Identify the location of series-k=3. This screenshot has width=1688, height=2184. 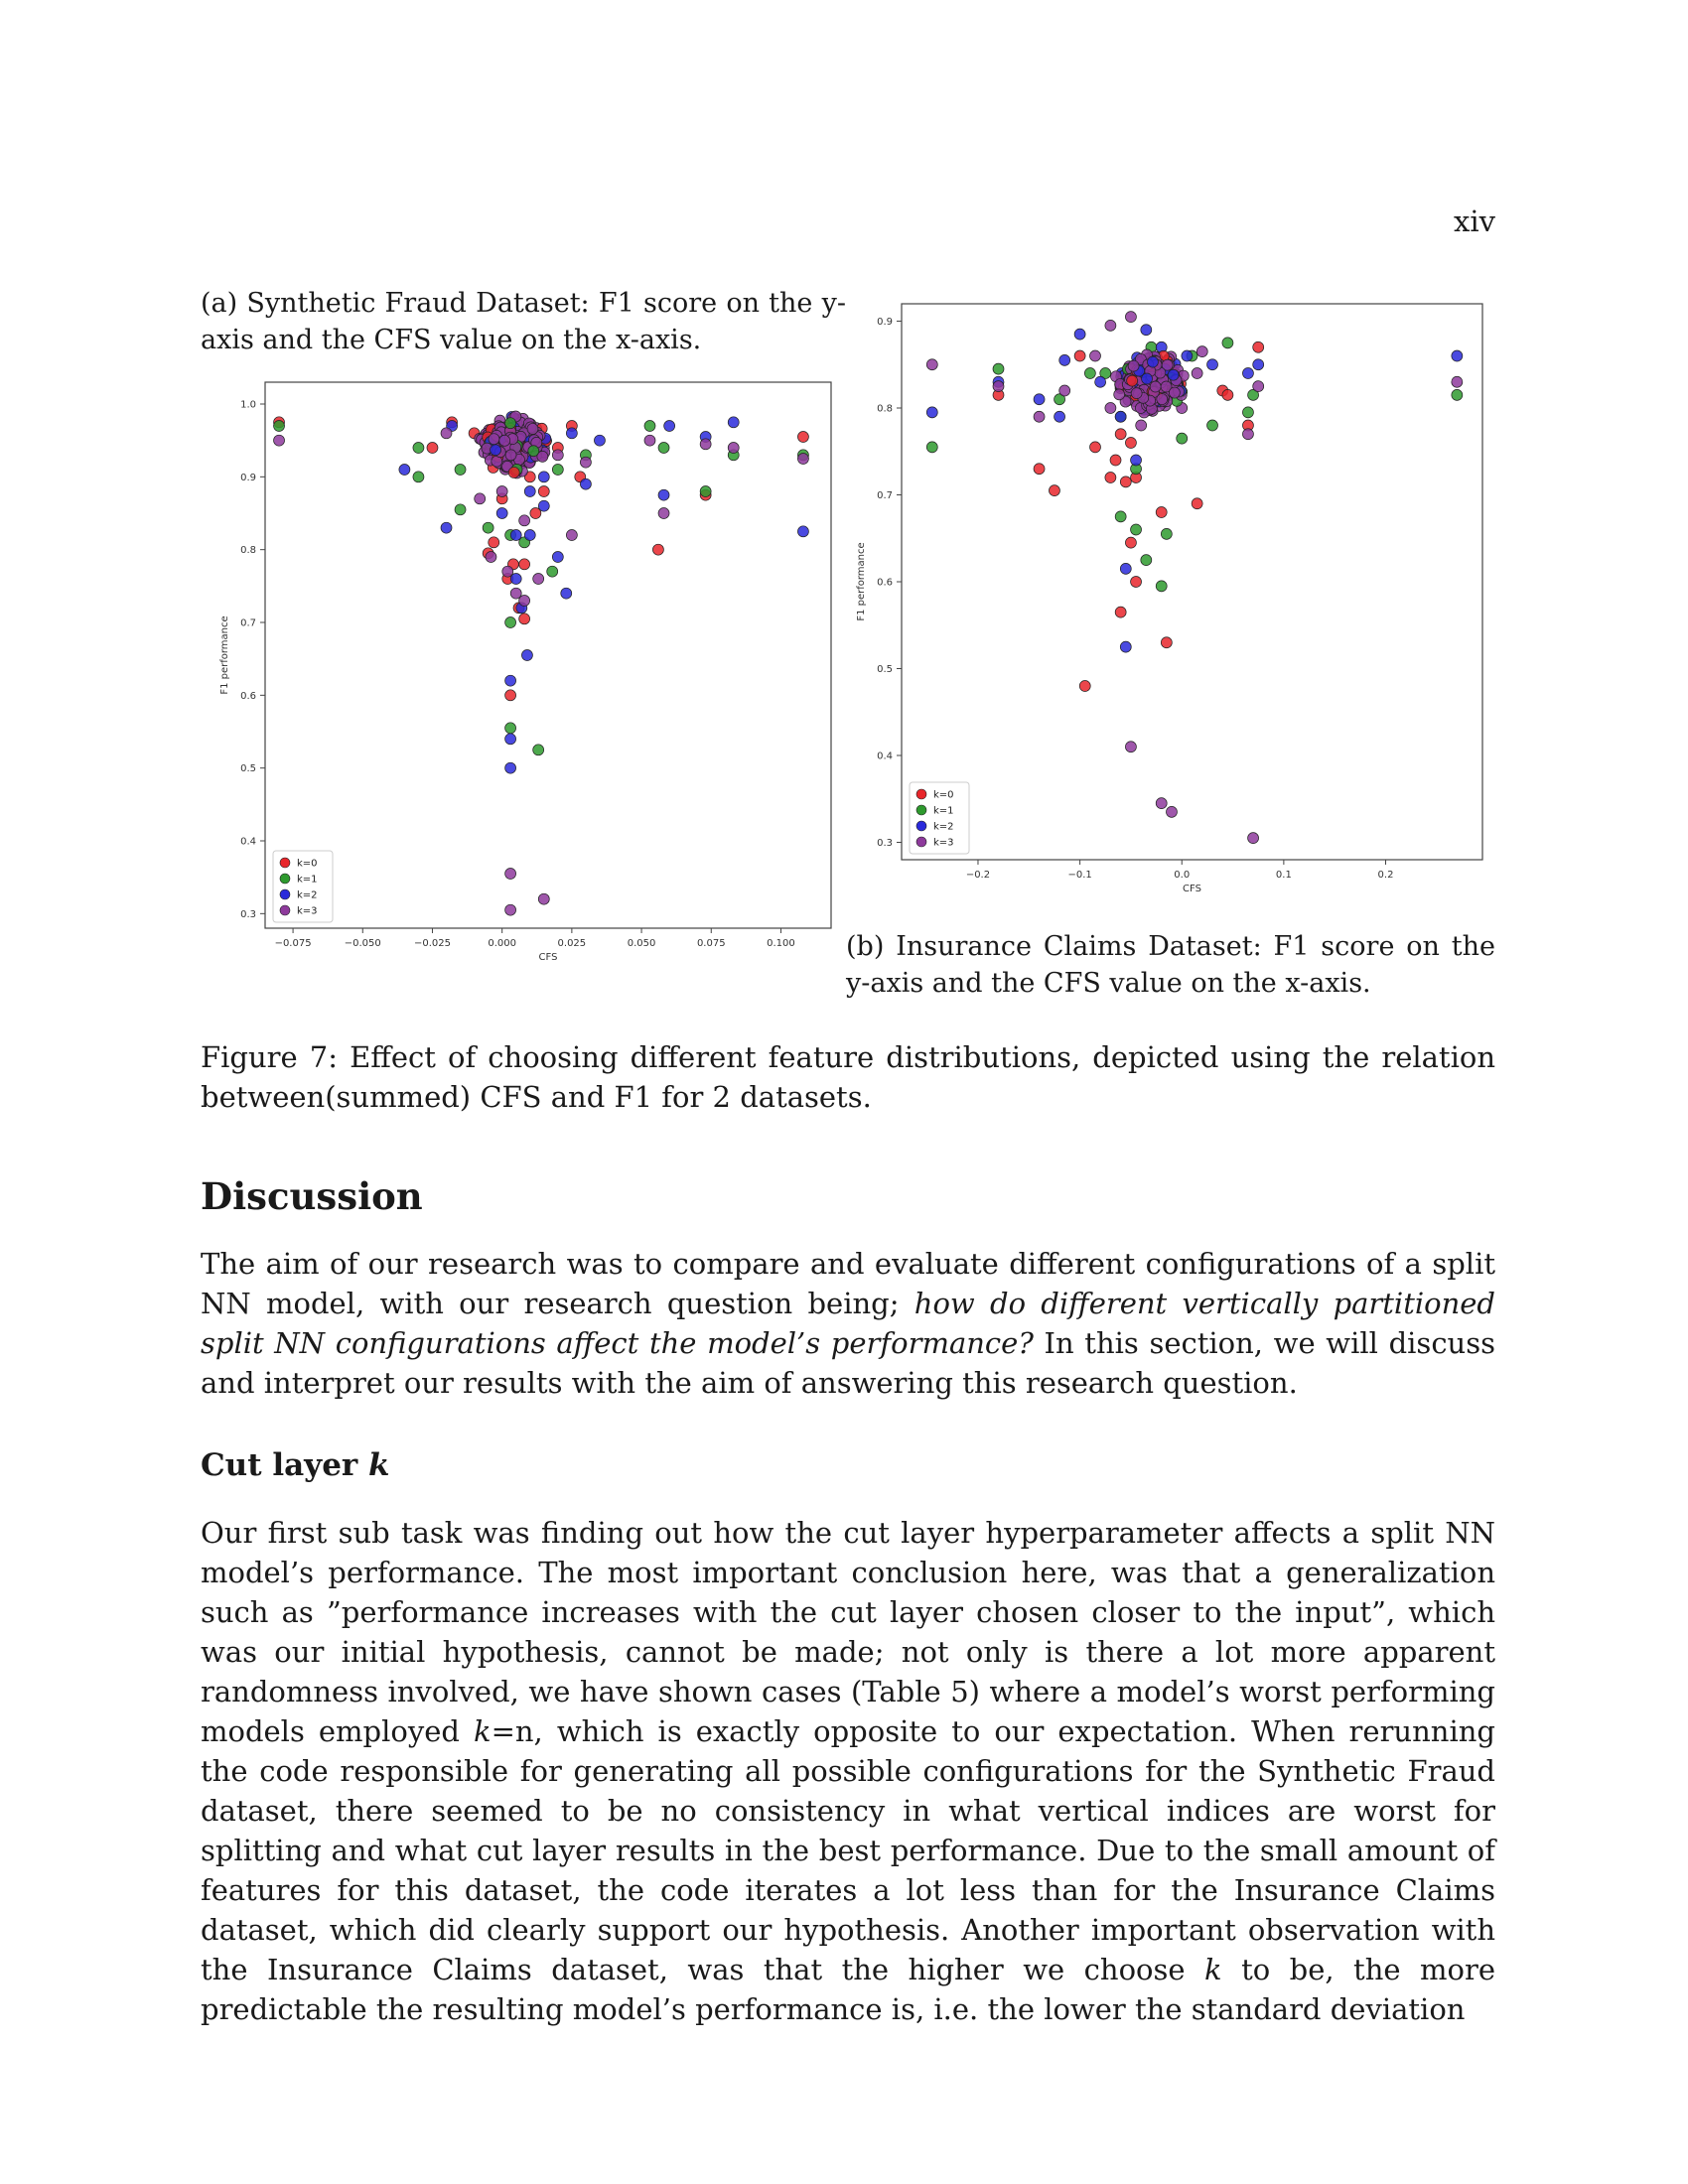
(1194, 577).